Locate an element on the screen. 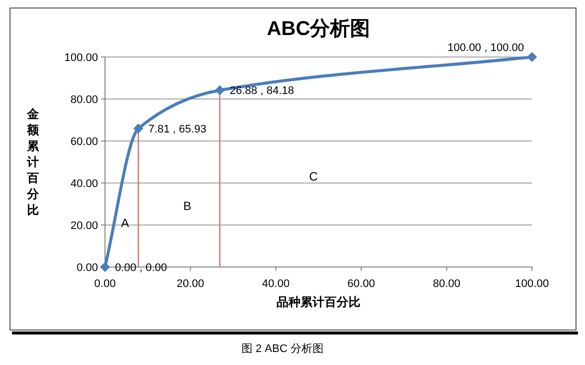  chart-title: ABC分析图 is located at coordinates (318, 29).